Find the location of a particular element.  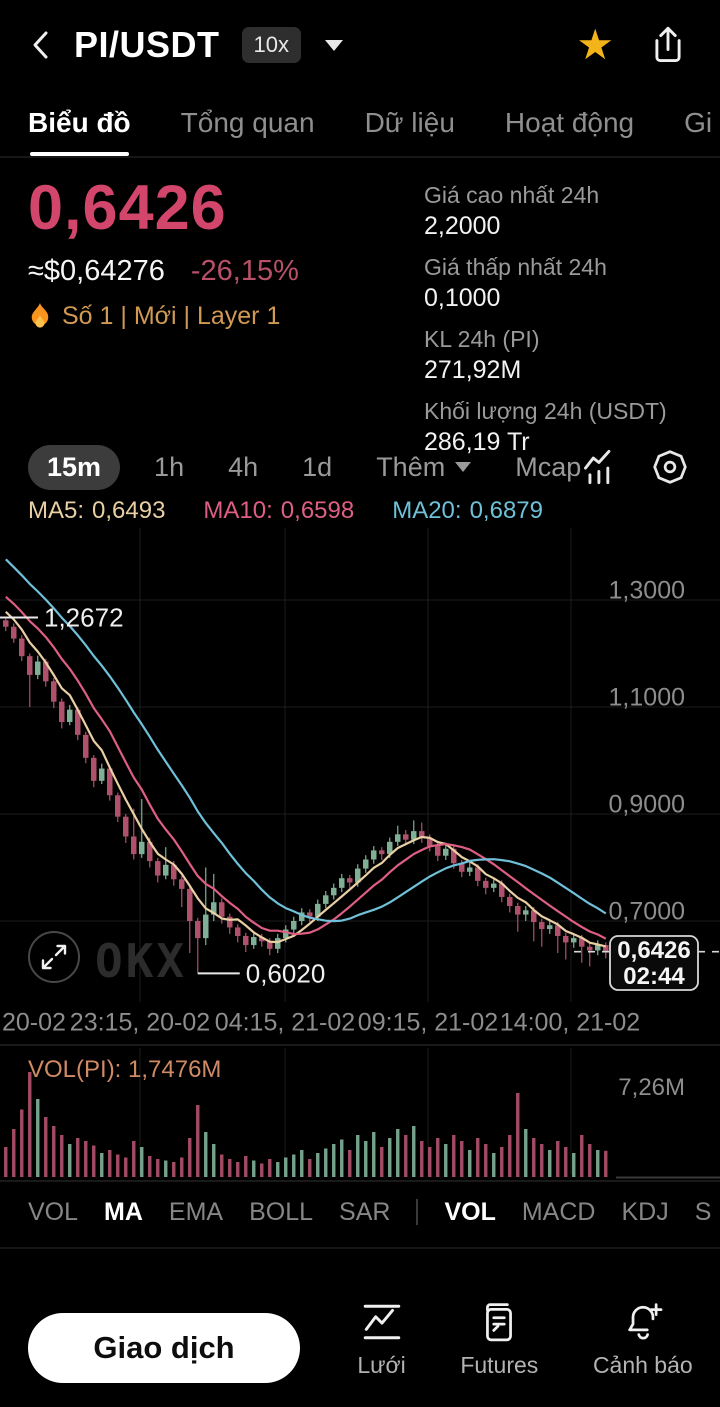

timeframe-1d: 1d is located at coordinates (317, 466).